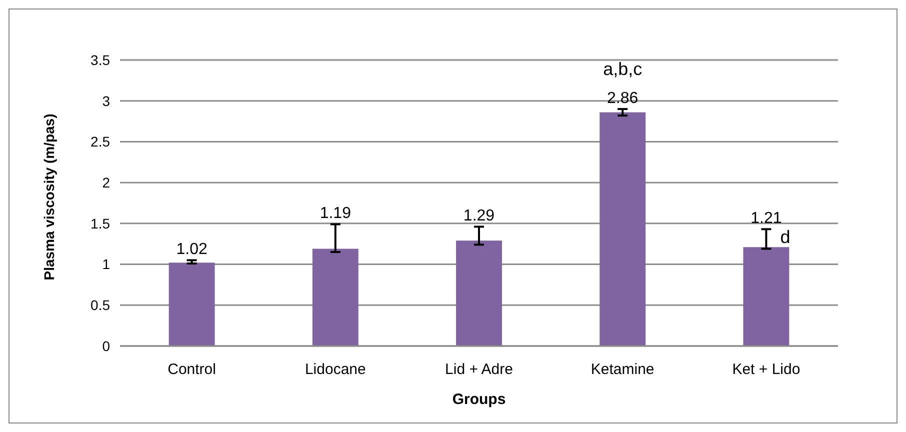  What do you see at coordinates (479, 369) in the screenshot?
I see `x-tick-label: Lid + Adre` at bounding box center [479, 369].